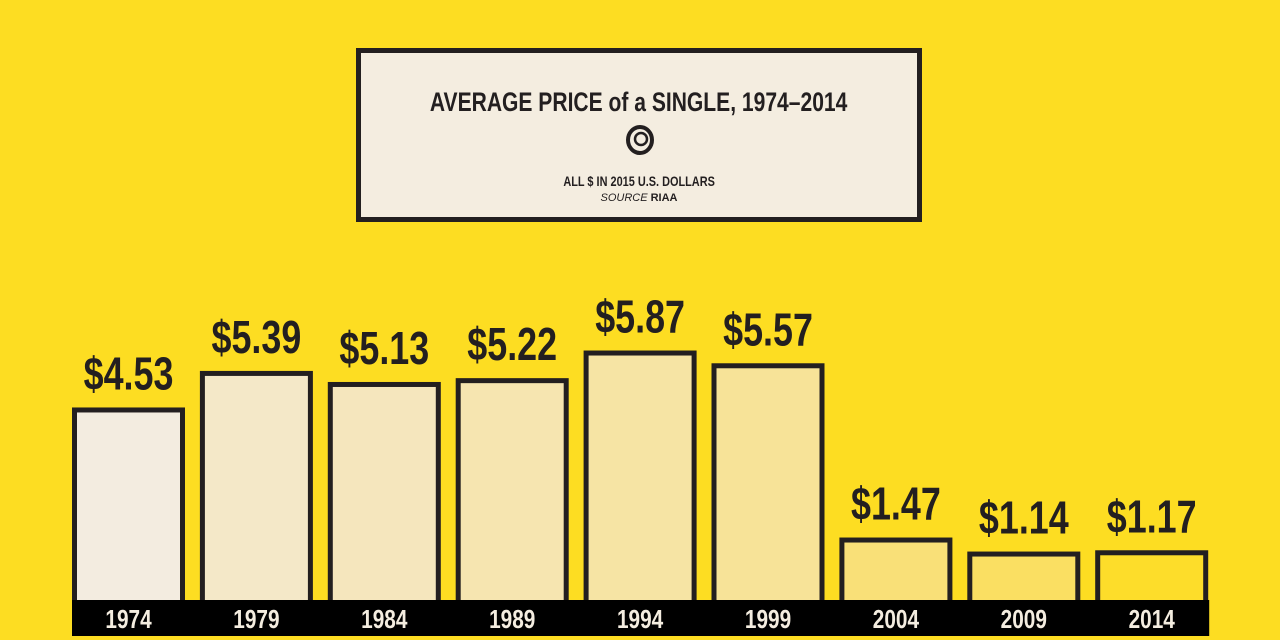 The width and height of the screenshot is (1280, 640). Describe the element at coordinates (768, 619) in the screenshot. I see `x-tick-label-1999: 1999` at that location.